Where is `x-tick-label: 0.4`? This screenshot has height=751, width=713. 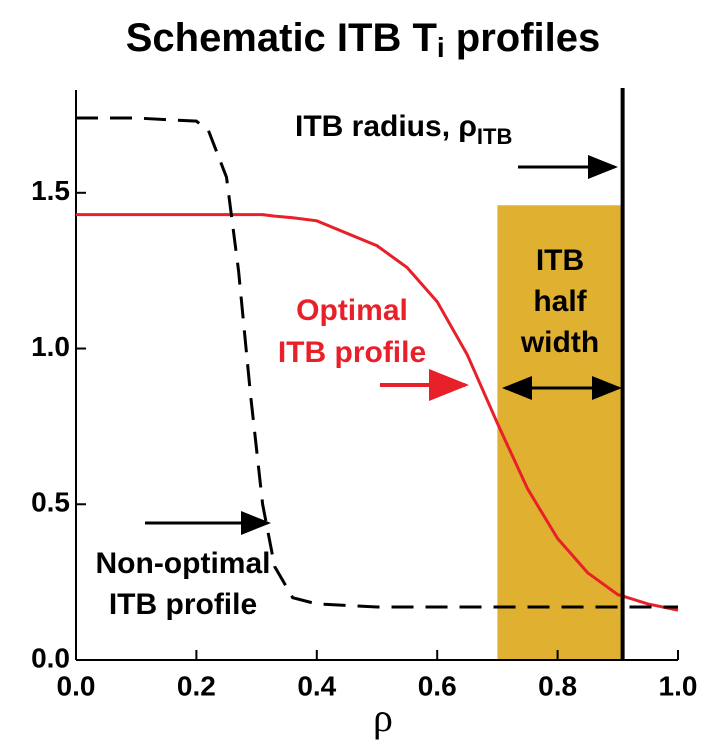 x-tick-label: 0.4 is located at coordinates (316, 685).